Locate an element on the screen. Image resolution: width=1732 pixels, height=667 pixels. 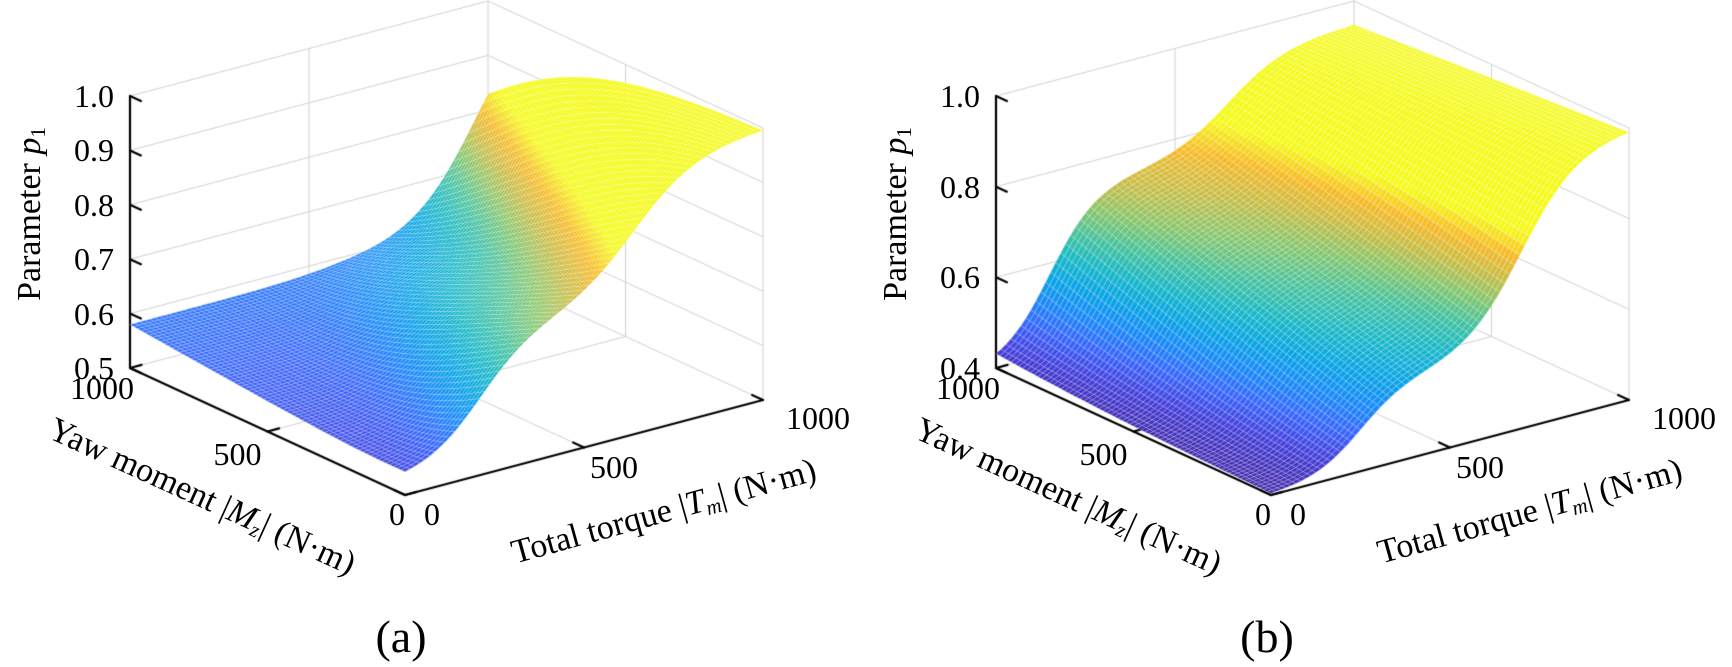
z-tick: 0.4 is located at coordinates (960, 368).